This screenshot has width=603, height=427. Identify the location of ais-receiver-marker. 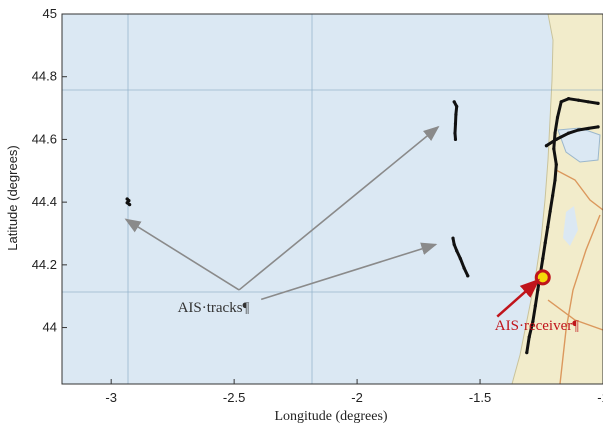
(542, 277).